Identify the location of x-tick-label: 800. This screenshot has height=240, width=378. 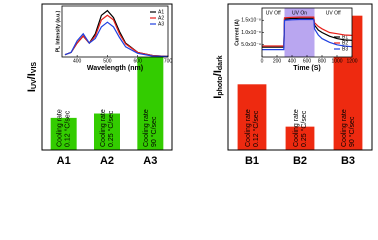
(322, 61).